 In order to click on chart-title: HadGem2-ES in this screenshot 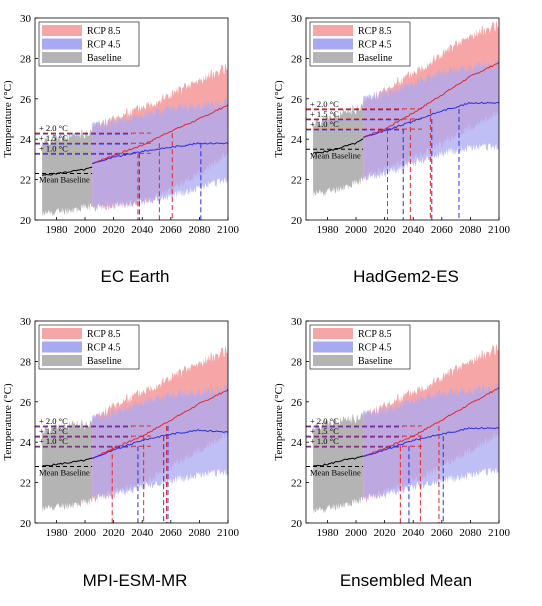, I will do `click(406, 276)`.